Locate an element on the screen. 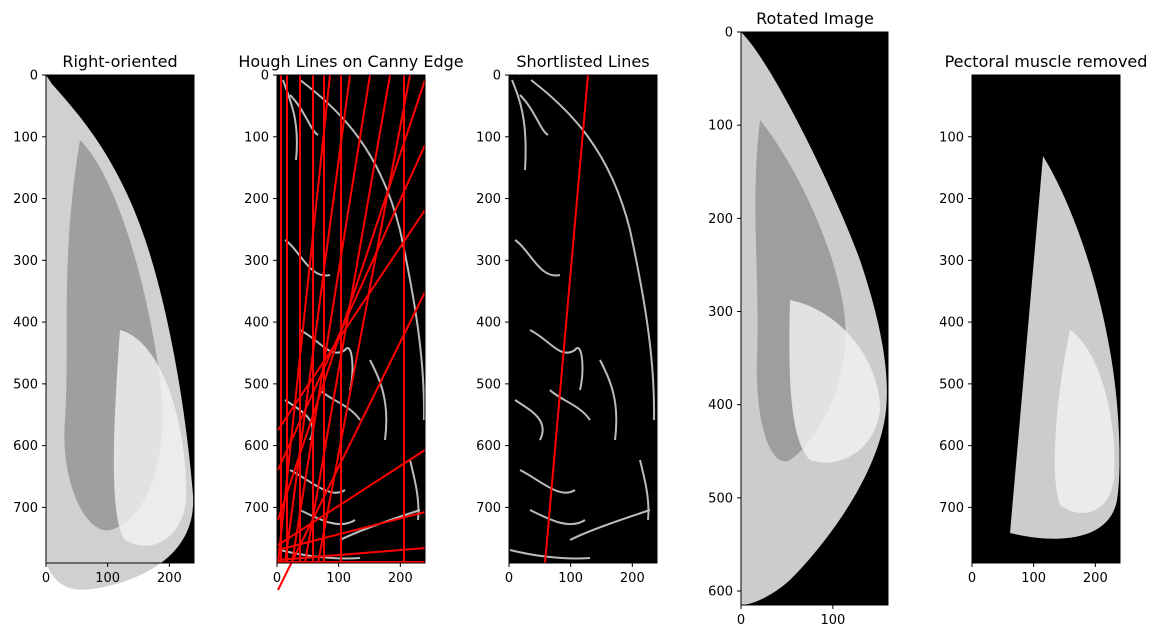  panel-title: Right-oriented is located at coordinates (119, 61).